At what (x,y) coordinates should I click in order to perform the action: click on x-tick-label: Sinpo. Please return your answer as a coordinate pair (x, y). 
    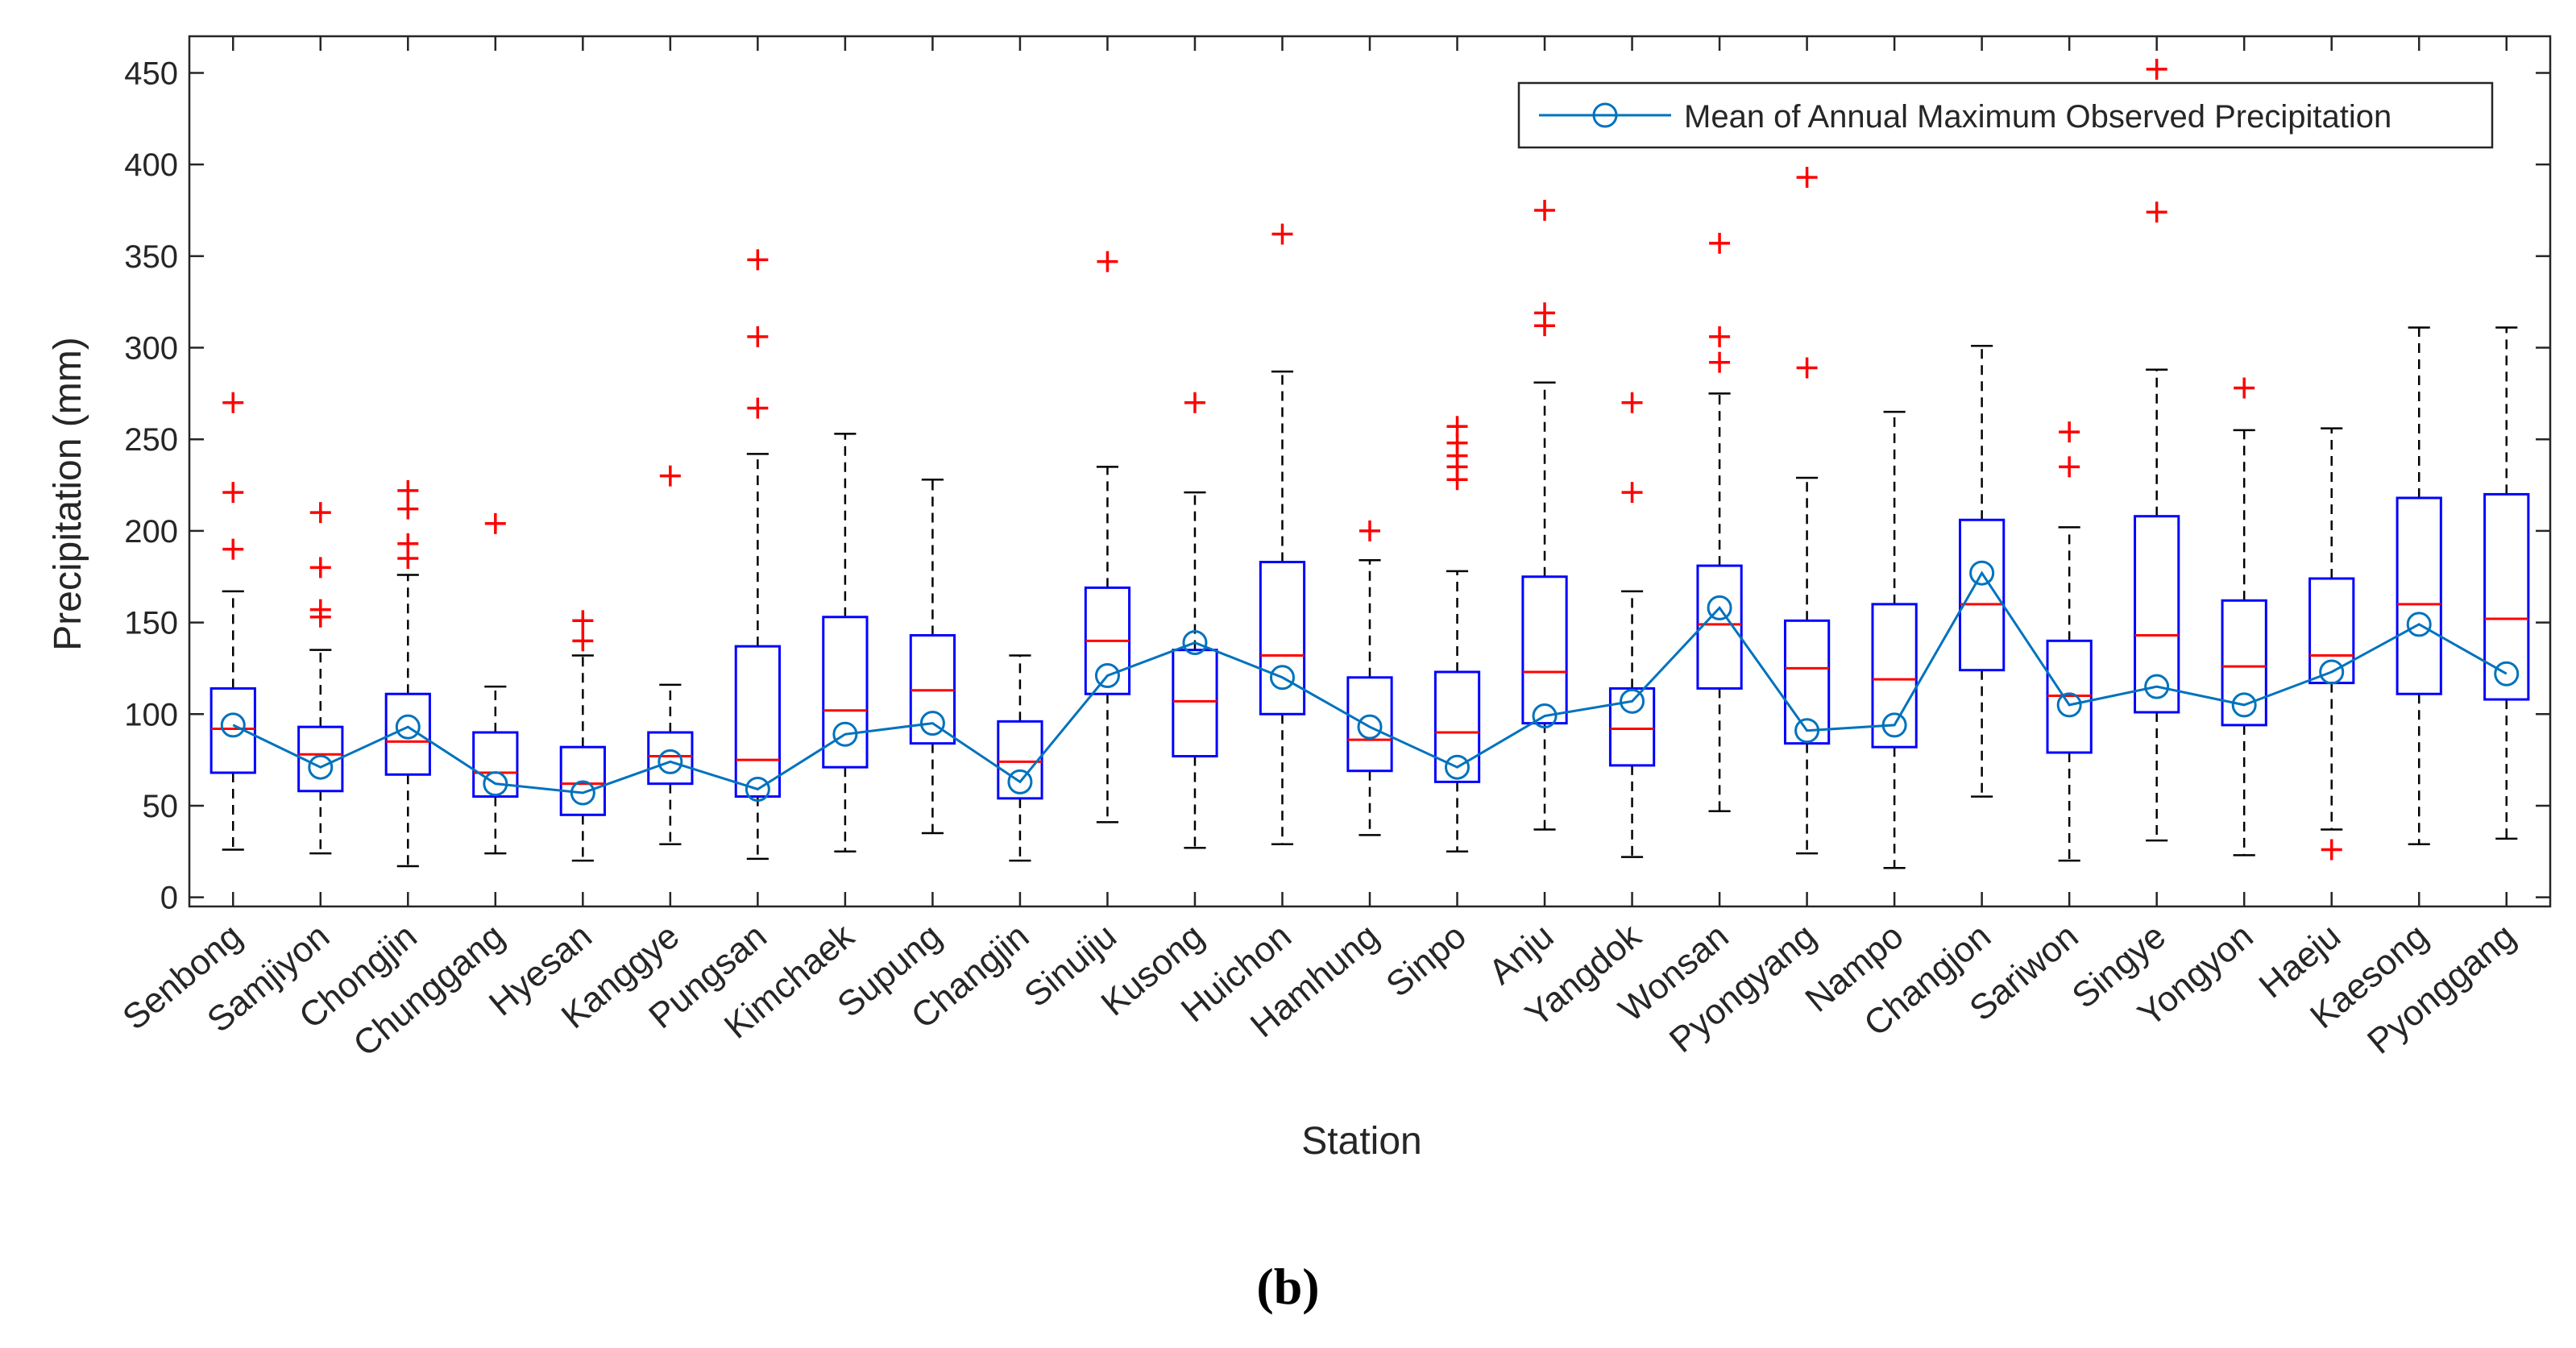
    Looking at the image, I should click on (1426, 960).